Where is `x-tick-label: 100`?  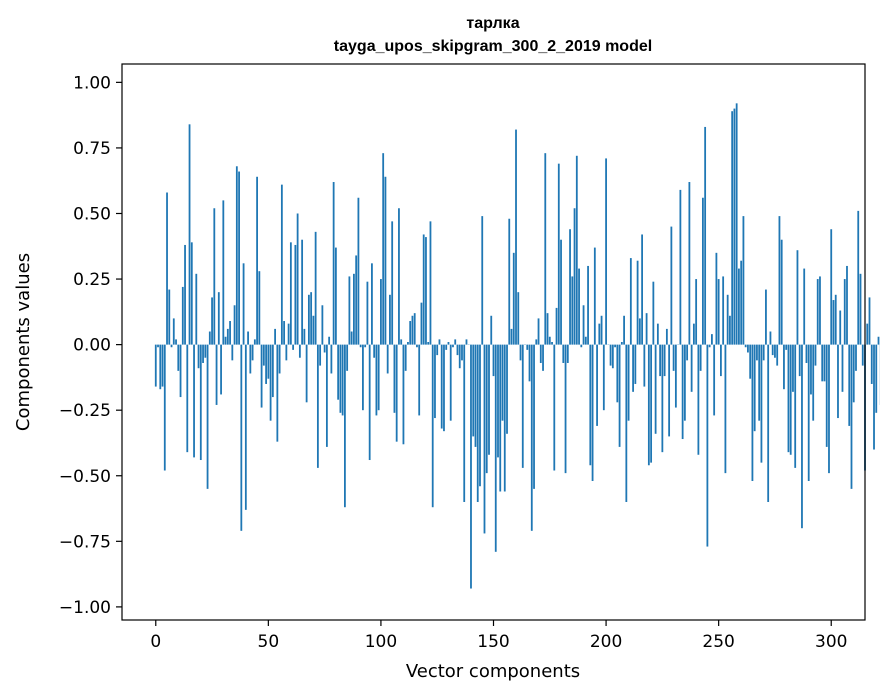
x-tick-label: 100 is located at coordinates (381, 642).